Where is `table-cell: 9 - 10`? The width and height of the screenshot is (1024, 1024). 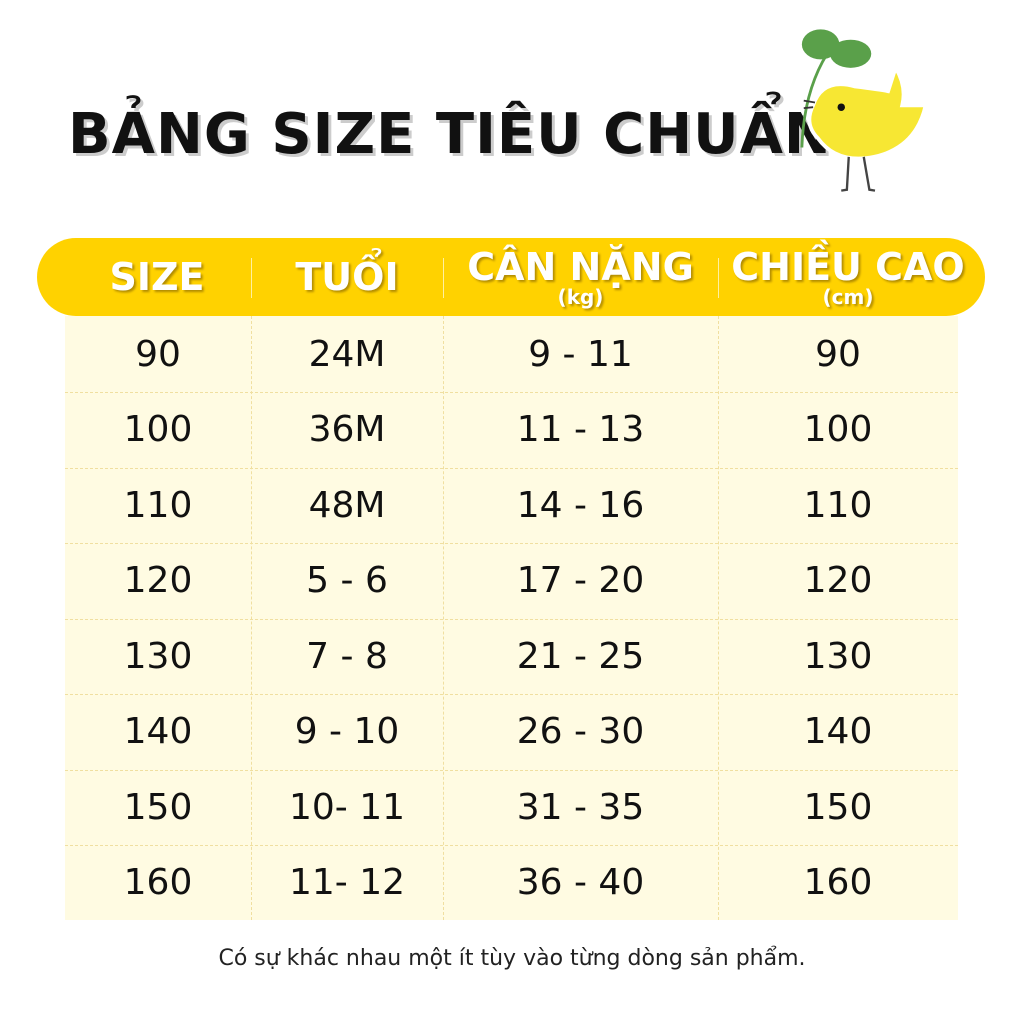 table-cell: 9 - 10 is located at coordinates (347, 731).